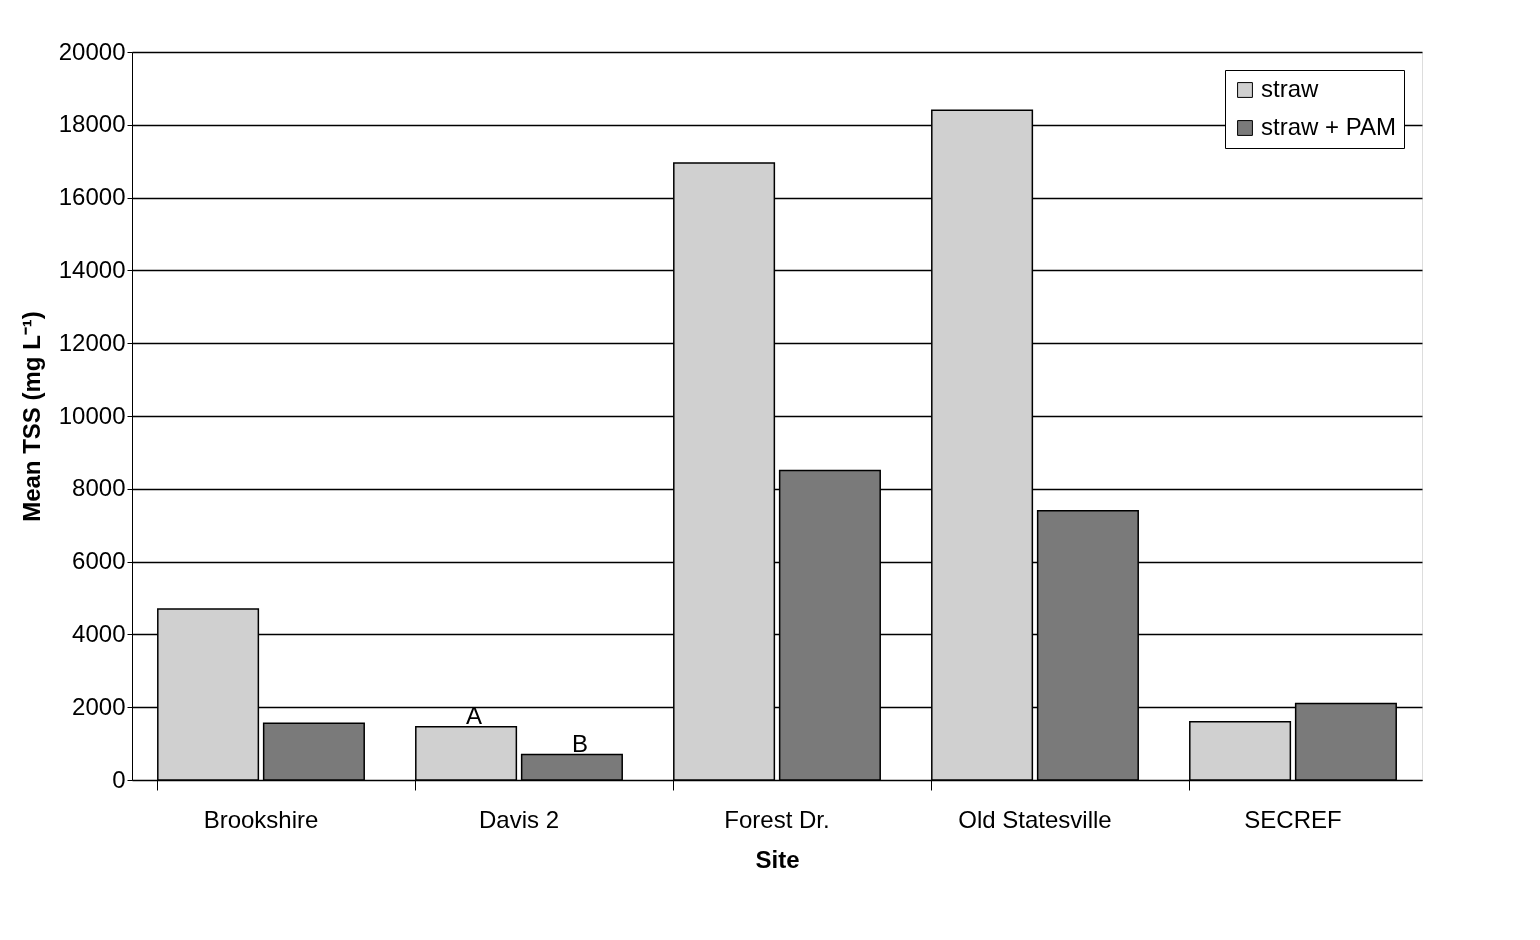 Image resolution: width=1540 pixels, height=940 pixels. What do you see at coordinates (579, 743) in the screenshot?
I see `annotation: B` at bounding box center [579, 743].